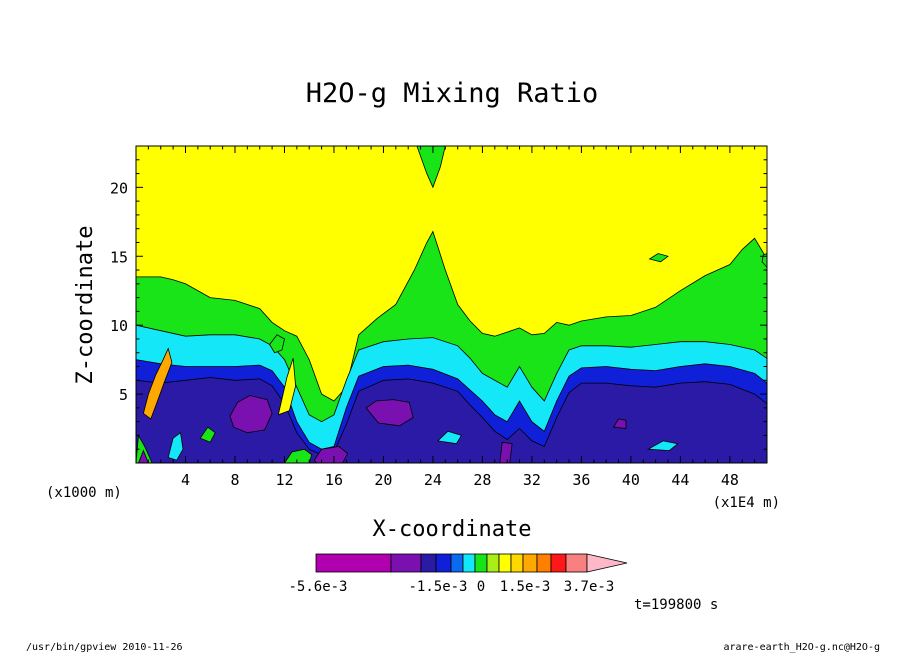 The height and width of the screenshot is (654, 904). I want to click on x-tick-label: 36, so click(581, 480).